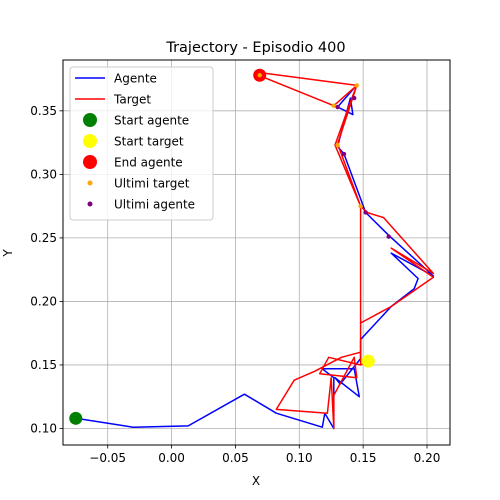 The image size is (500, 500). I want to click on legend-label-ultimi-agente: Ultimi agente, so click(154, 205).